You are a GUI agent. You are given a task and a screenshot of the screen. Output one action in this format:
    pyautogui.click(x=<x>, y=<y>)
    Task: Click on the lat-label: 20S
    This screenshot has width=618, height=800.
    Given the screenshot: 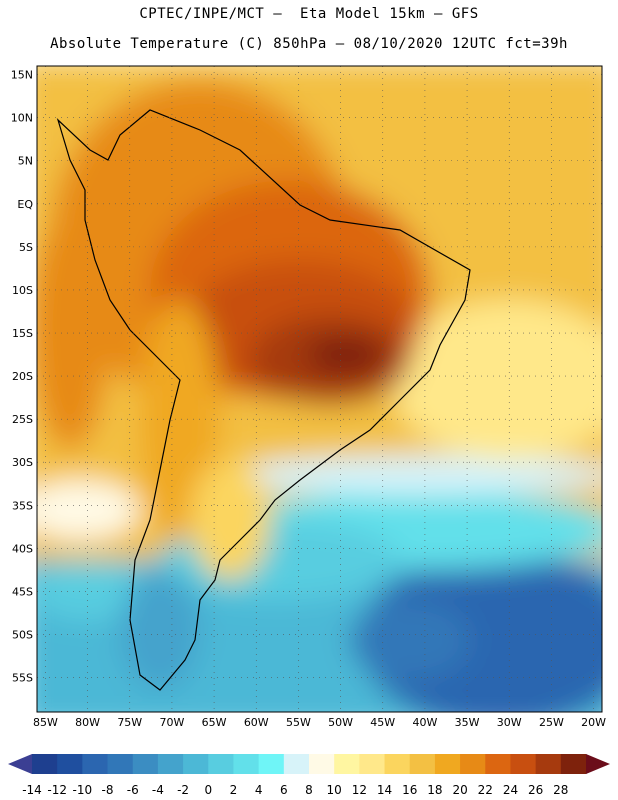 What is the action you would take?
    pyautogui.click(x=22, y=376)
    